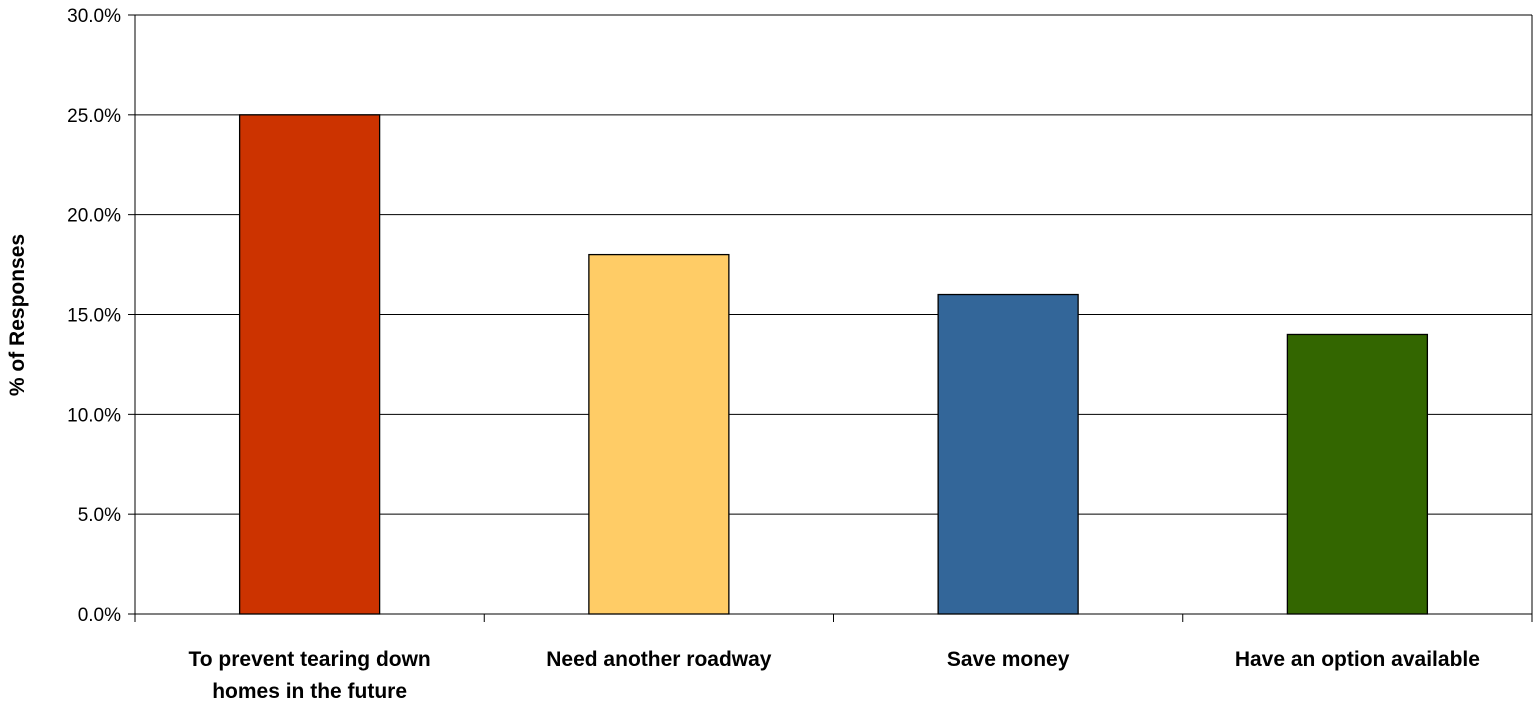  What do you see at coordinates (94, 116) in the screenshot?
I see `y-tick-label: 25.0%` at bounding box center [94, 116].